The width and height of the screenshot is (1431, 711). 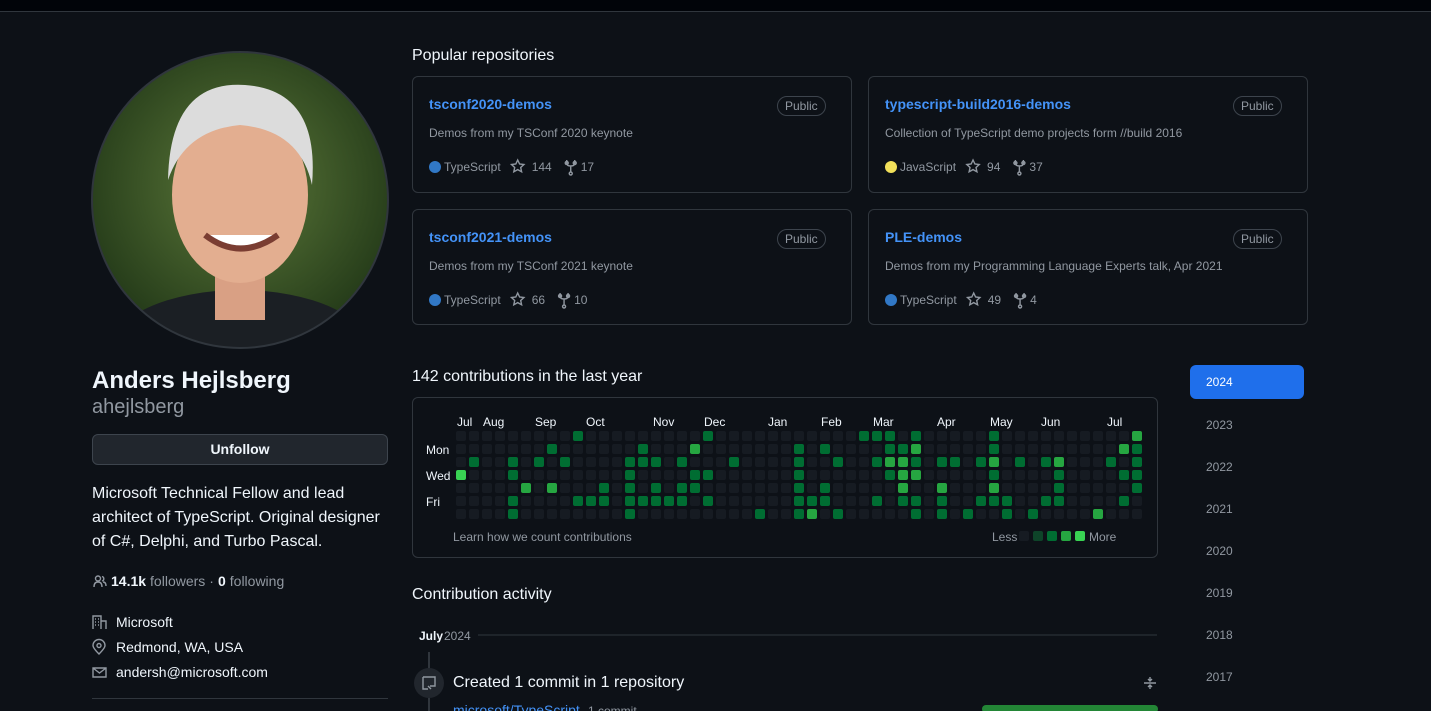 What do you see at coordinates (490, 104) in the screenshot?
I see `repo-name: tsconf2020-demos` at bounding box center [490, 104].